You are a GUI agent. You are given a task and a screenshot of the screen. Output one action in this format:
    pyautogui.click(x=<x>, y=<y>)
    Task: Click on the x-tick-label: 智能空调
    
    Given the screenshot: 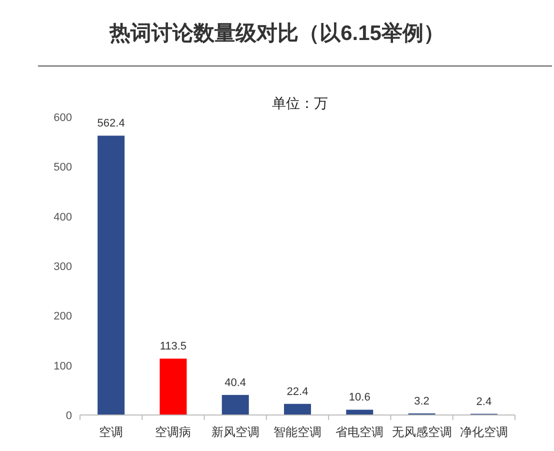 What is the action you would take?
    pyautogui.click(x=298, y=432)
    